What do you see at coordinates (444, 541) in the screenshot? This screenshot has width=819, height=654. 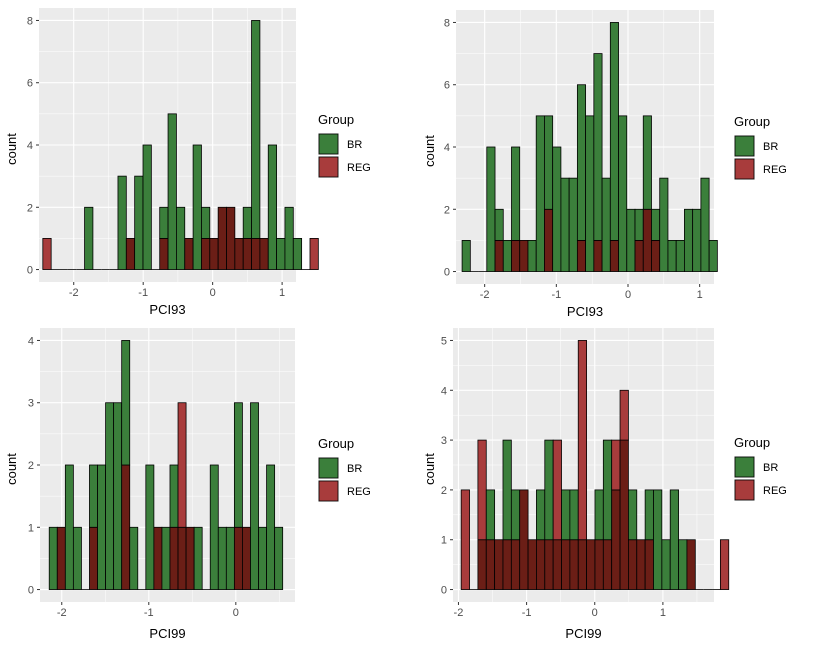 I see `y-tick-label: 1` at bounding box center [444, 541].